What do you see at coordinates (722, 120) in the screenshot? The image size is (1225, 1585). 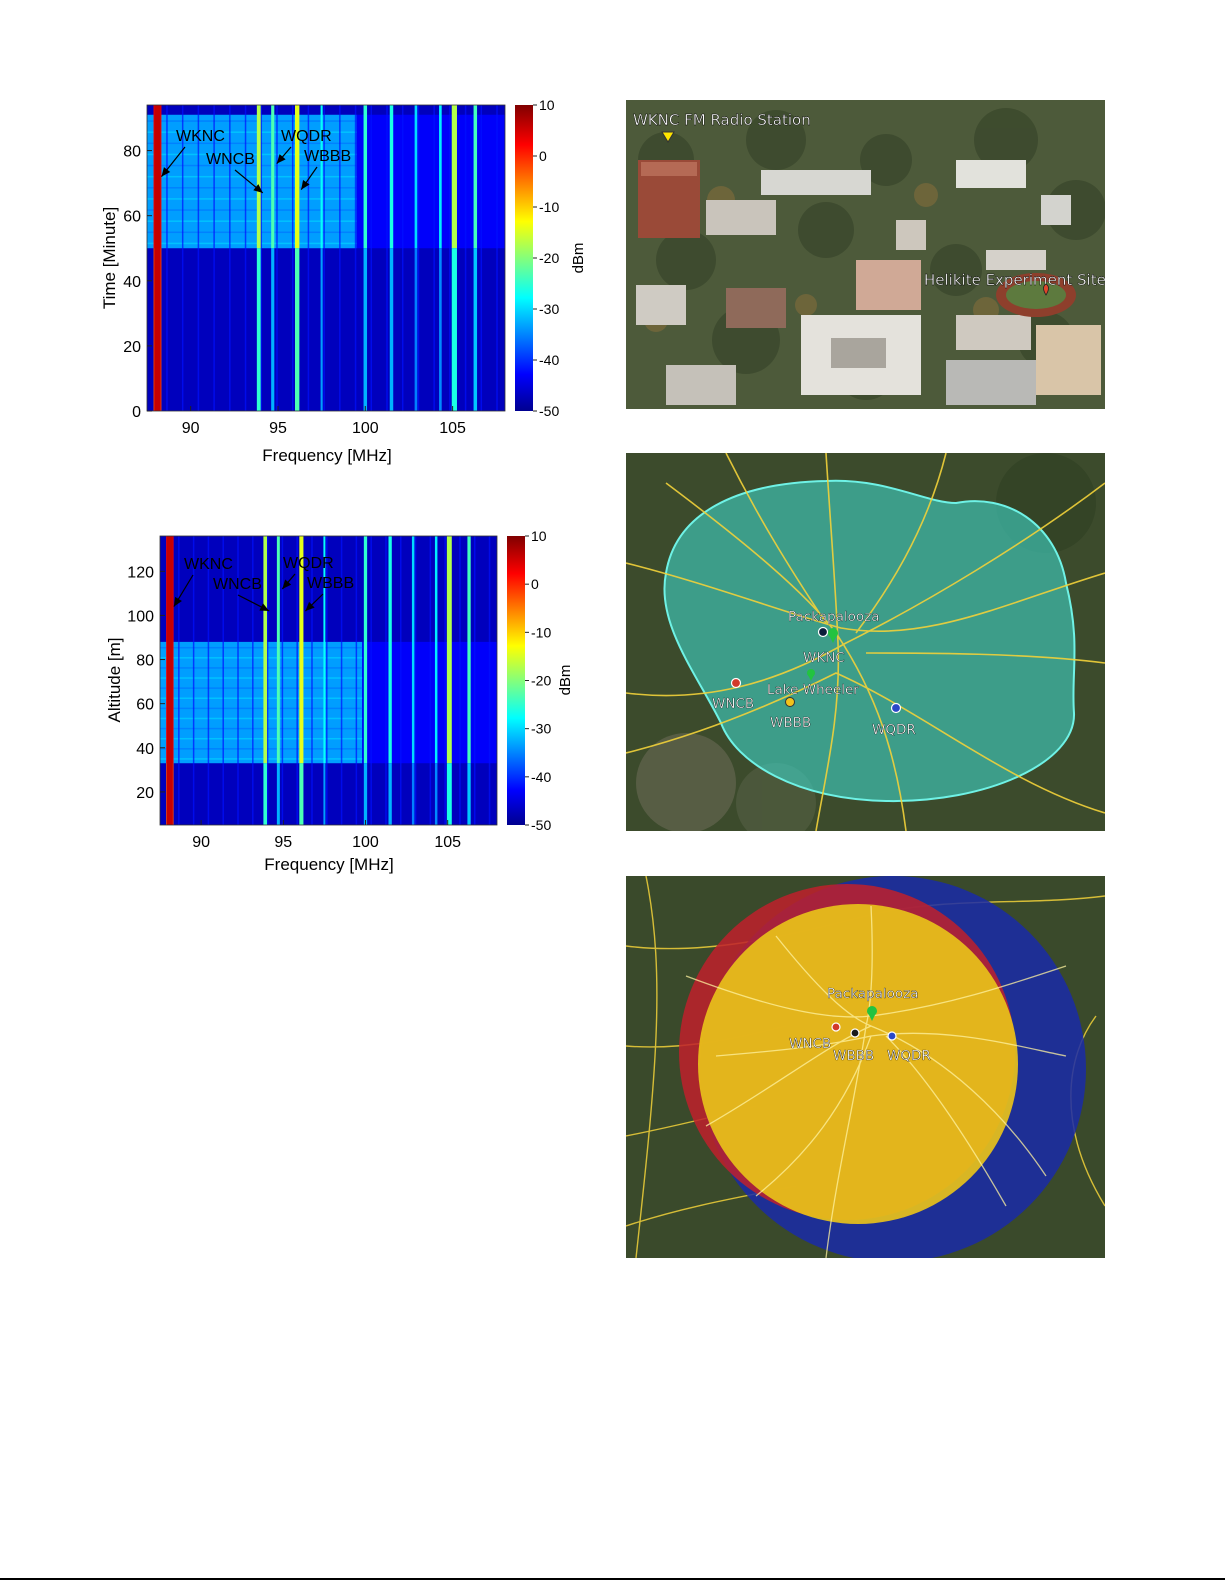 I see `station-label: WKNC FM Radio Station` at bounding box center [722, 120].